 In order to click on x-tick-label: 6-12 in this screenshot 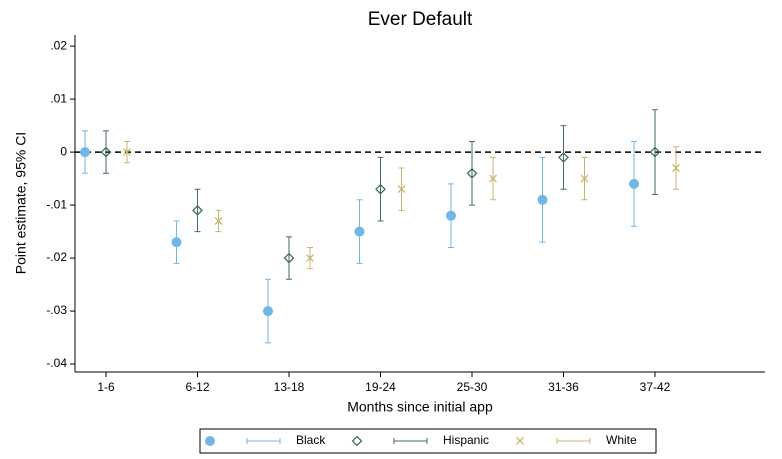, I will do `click(197, 387)`.